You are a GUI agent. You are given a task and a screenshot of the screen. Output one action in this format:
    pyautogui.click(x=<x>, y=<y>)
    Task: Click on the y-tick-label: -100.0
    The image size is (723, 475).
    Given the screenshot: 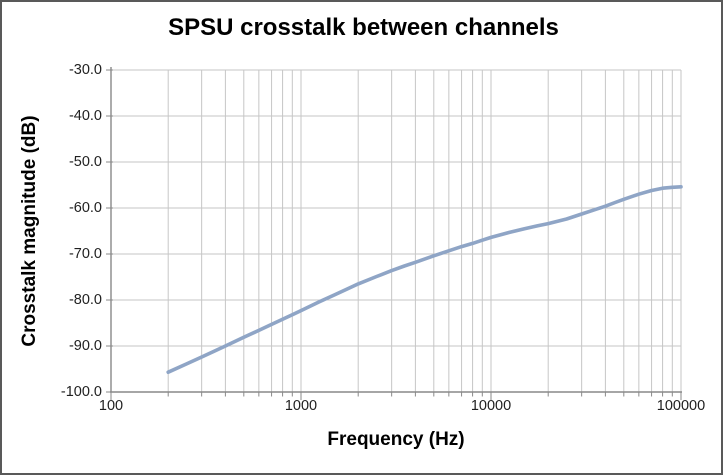 What is the action you would take?
    pyautogui.click(x=81, y=392)
    